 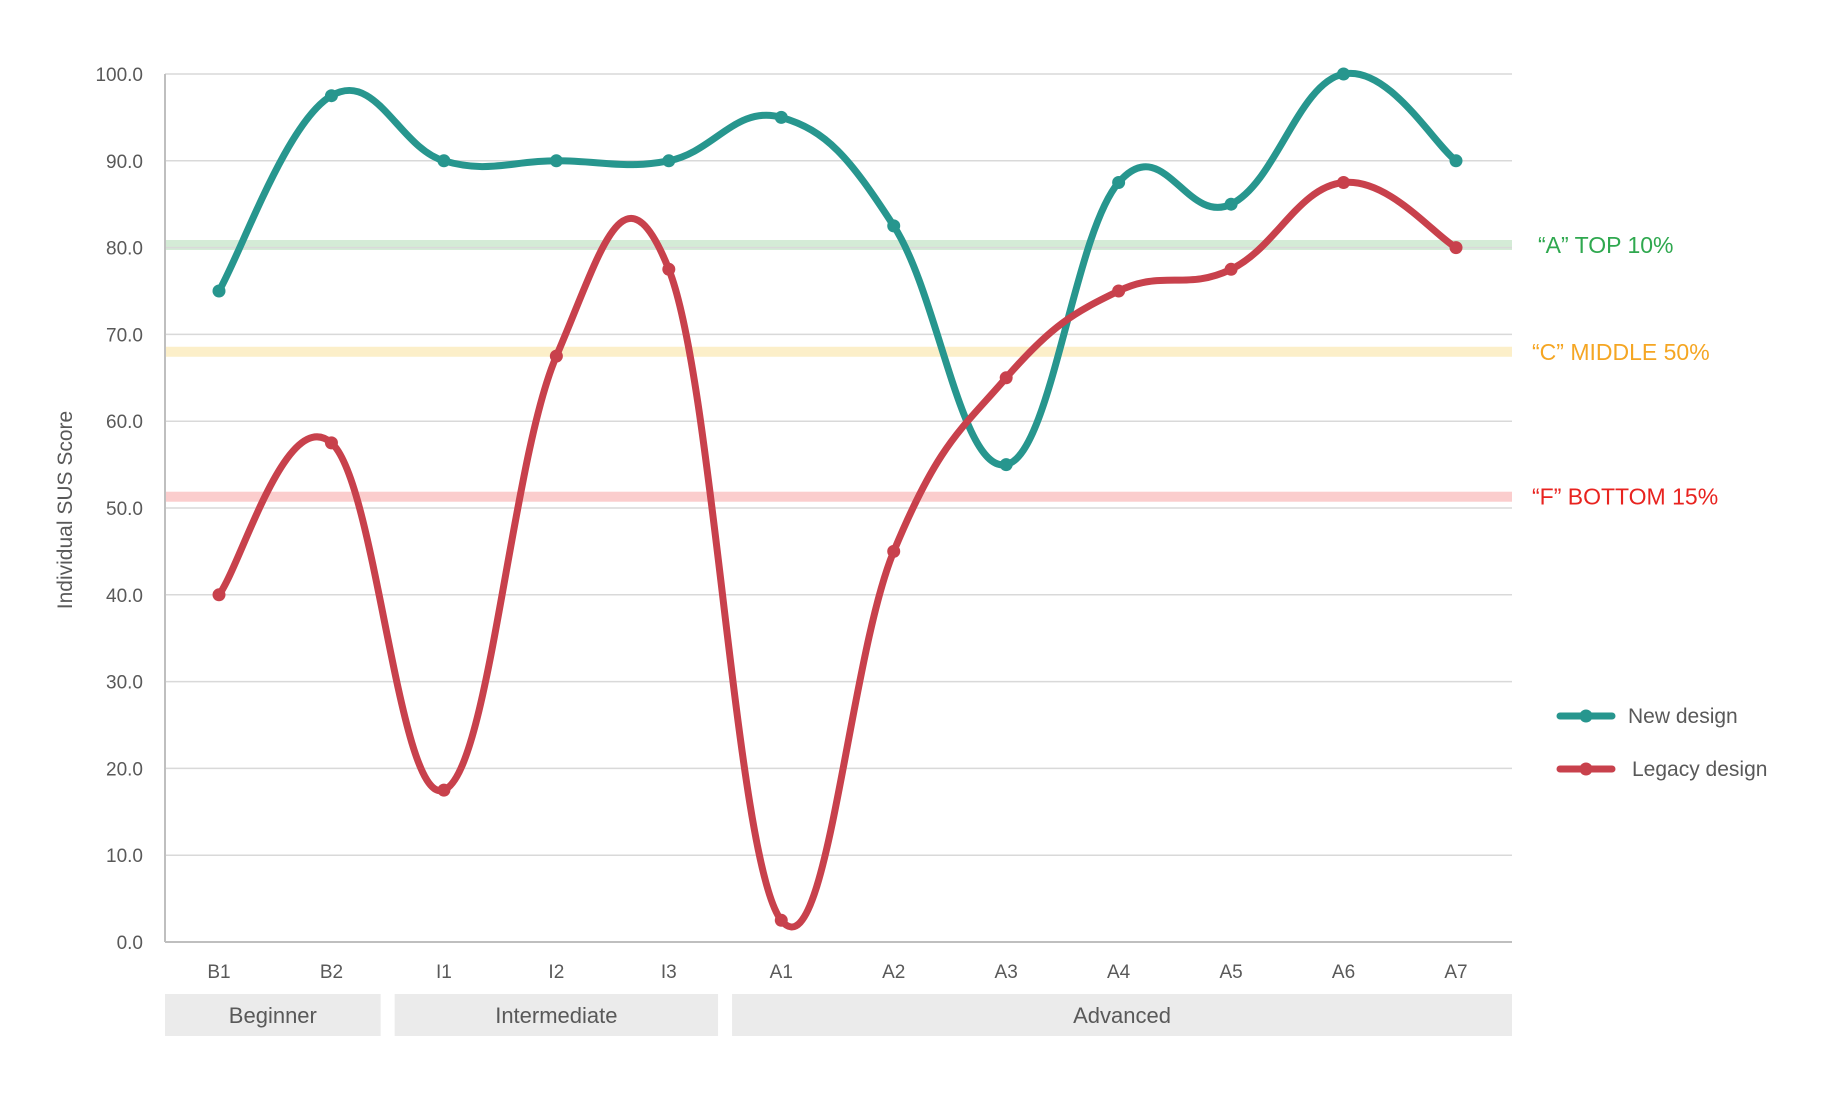 I want to click on x-tick-label: A3, so click(x=1006, y=972).